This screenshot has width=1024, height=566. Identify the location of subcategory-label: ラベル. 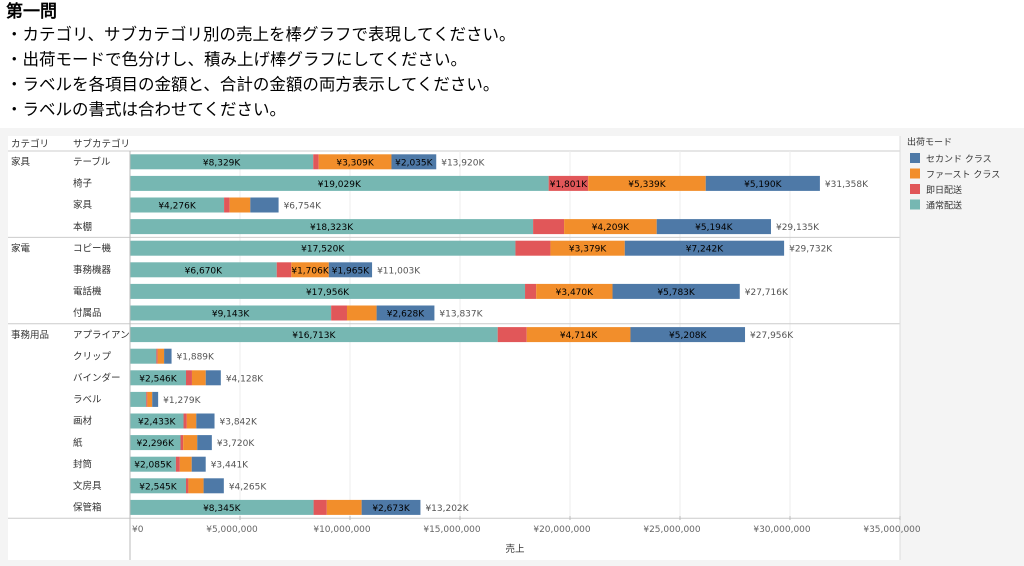
(87, 400).